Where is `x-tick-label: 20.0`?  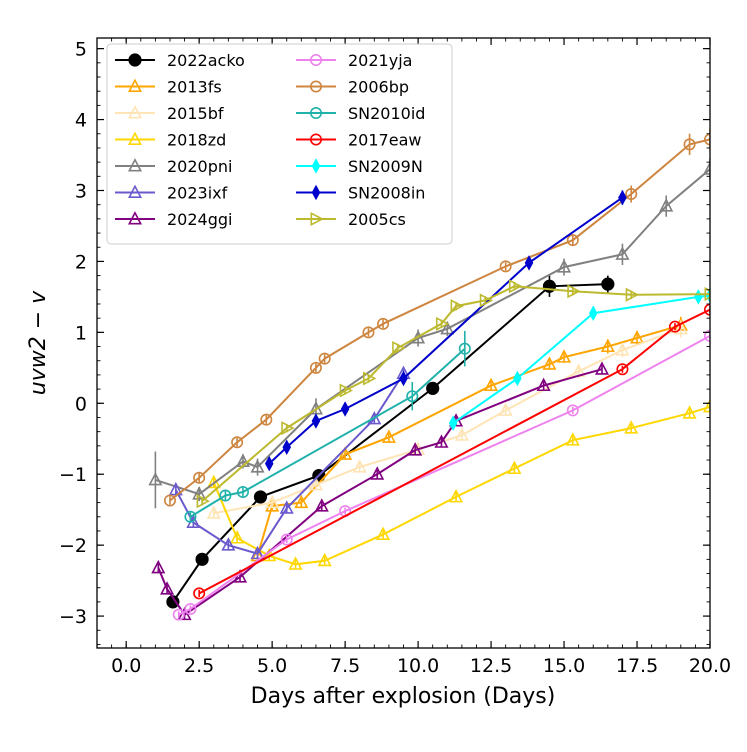 x-tick-label: 20.0 is located at coordinates (710, 666).